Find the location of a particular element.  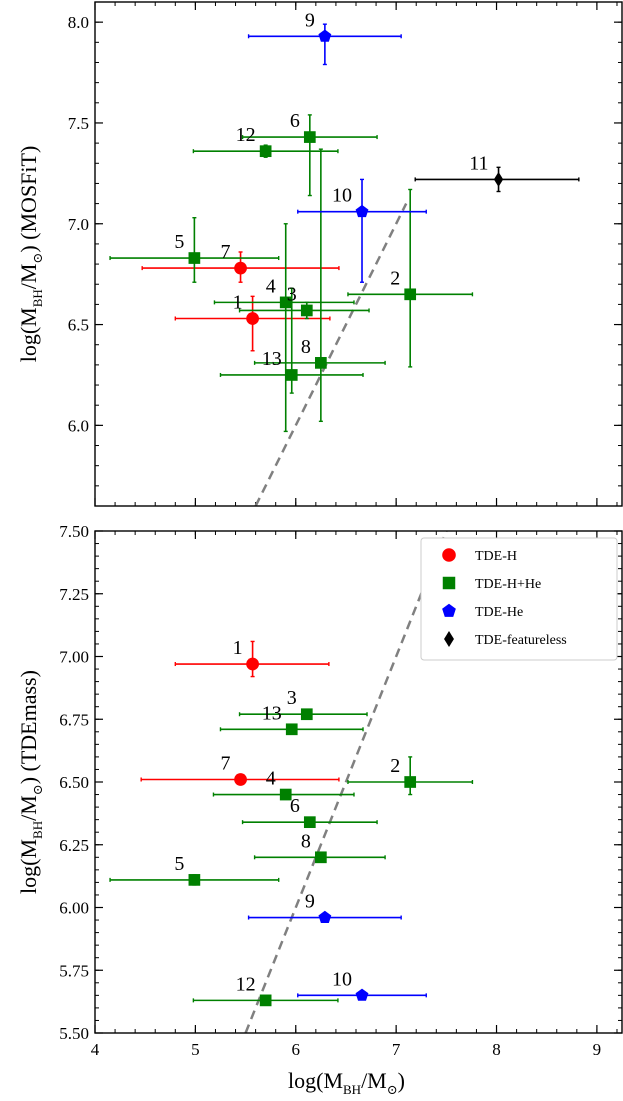

y-tick-label: 6.00 is located at coordinates (74, 908).